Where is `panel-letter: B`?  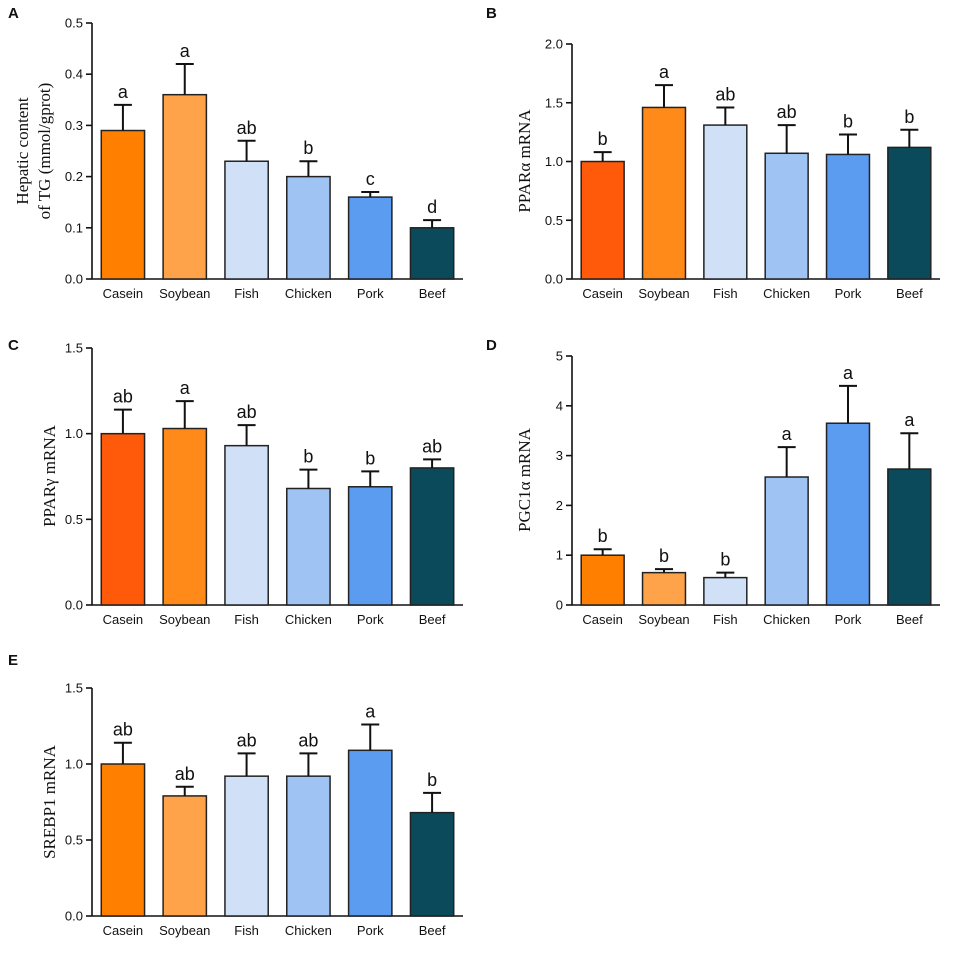 panel-letter: B is located at coordinates (491, 13).